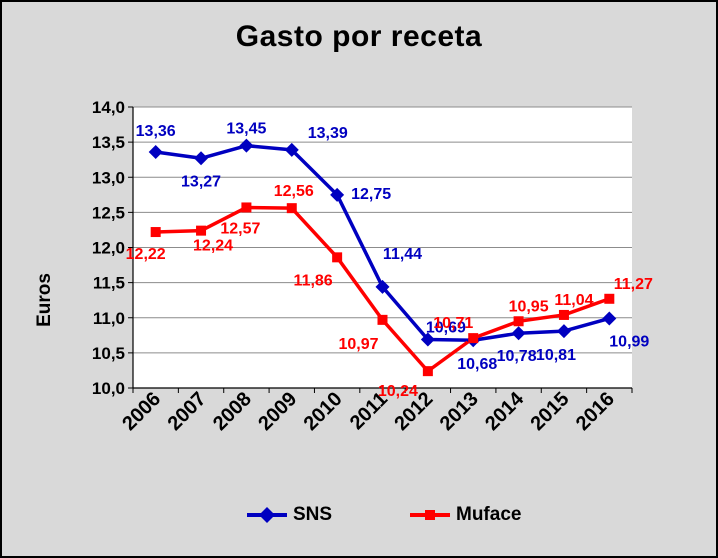 The image size is (718, 558). What do you see at coordinates (109, 318) in the screenshot?
I see `y-tick-label: 11,0` at bounding box center [109, 318].